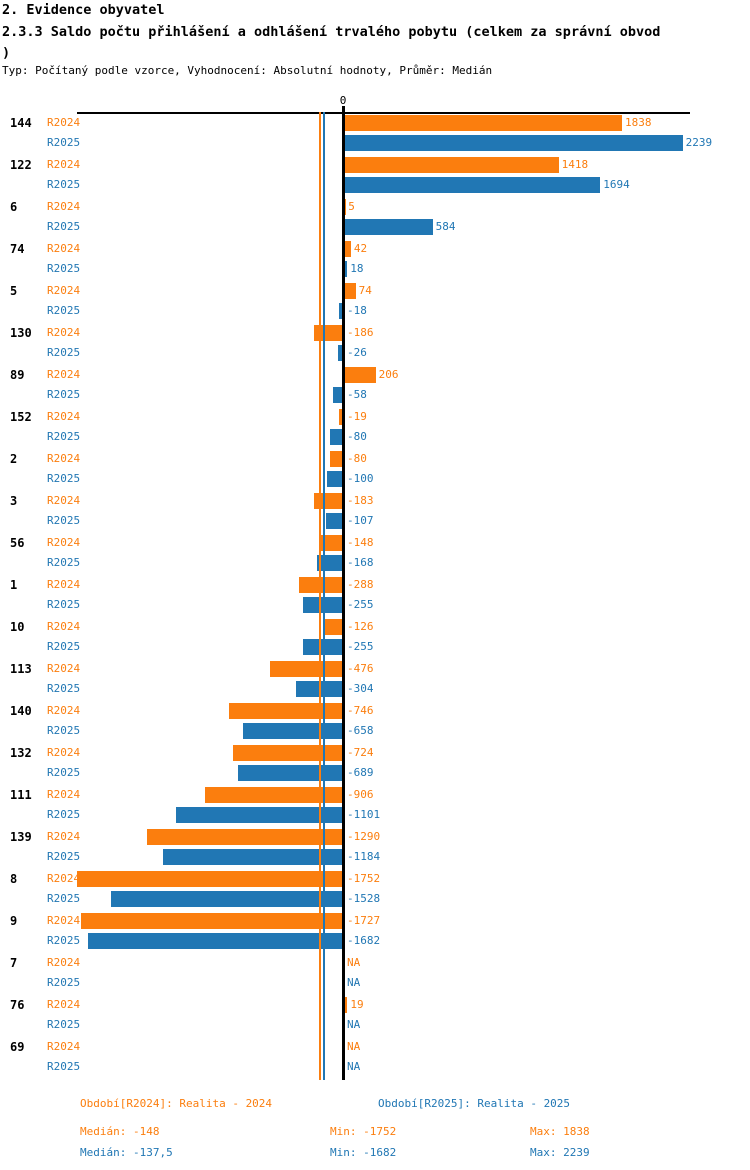  What do you see at coordinates (21, 123) in the screenshot?
I see `category-label: 144` at bounding box center [21, 123].